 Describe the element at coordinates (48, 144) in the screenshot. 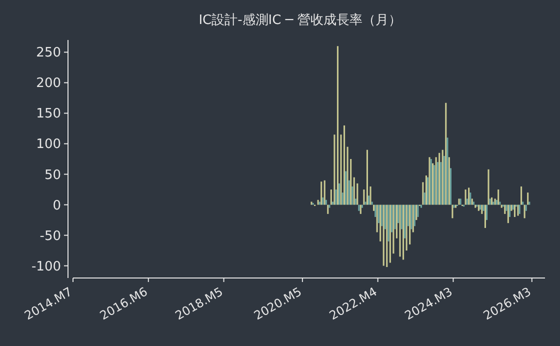

I see `y-tick-label: 100` at that location.